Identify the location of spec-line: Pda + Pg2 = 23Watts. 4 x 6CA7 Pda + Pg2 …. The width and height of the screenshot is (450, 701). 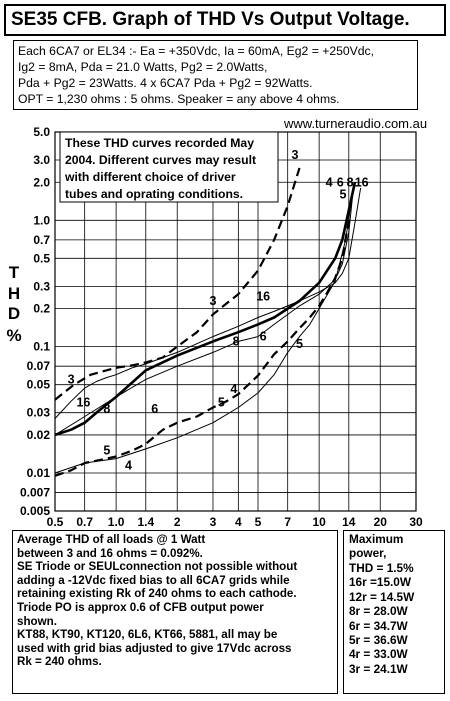
(165, 83).